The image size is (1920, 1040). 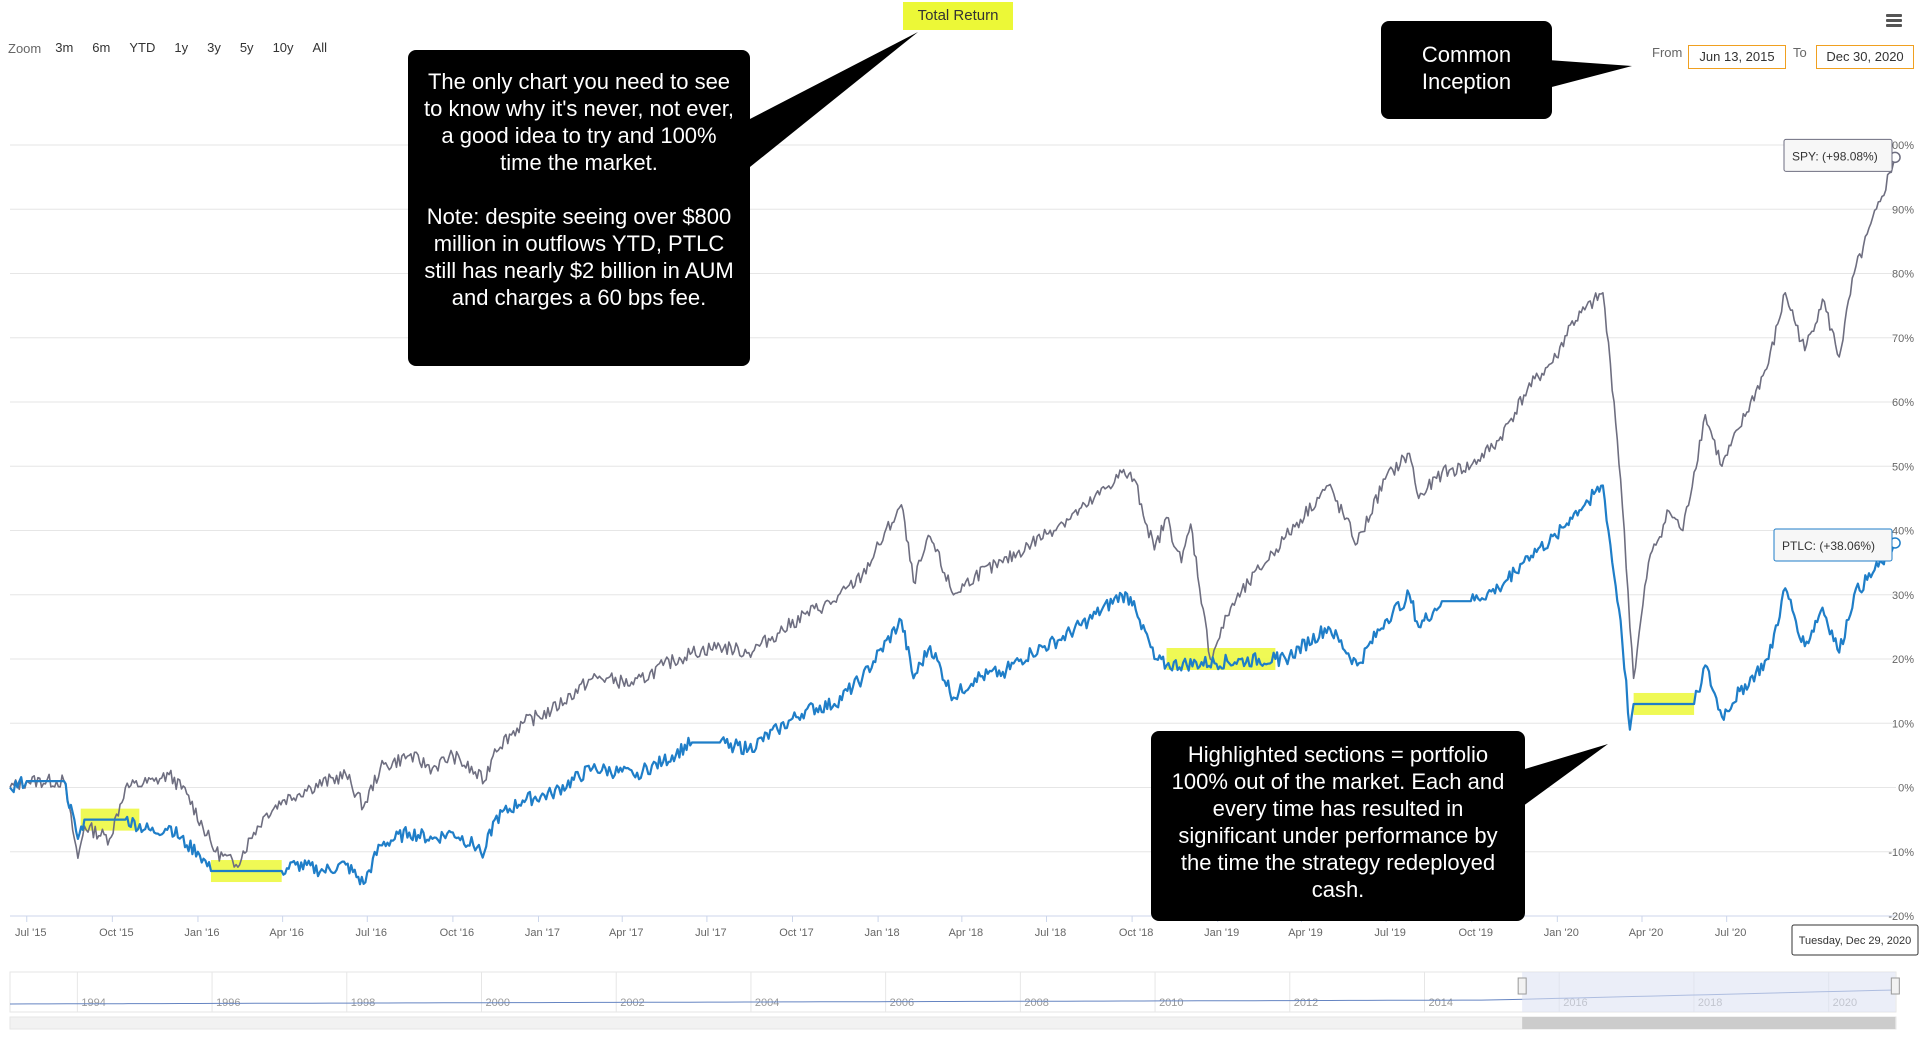 What do you see at coordinates (1709, 992) in the screenshot?
I see `navigator-mask` at bounding box center [1709, 992].